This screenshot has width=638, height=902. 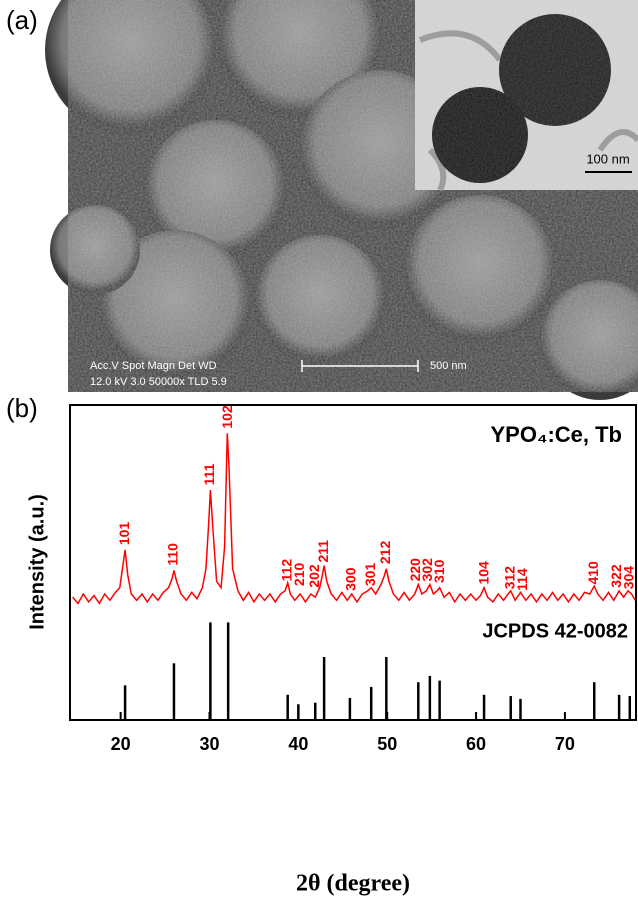 What do you see at coordinates (22, 408) in the screenshot?
I see `panel-label: (b)` at bounding box center [22, 408].